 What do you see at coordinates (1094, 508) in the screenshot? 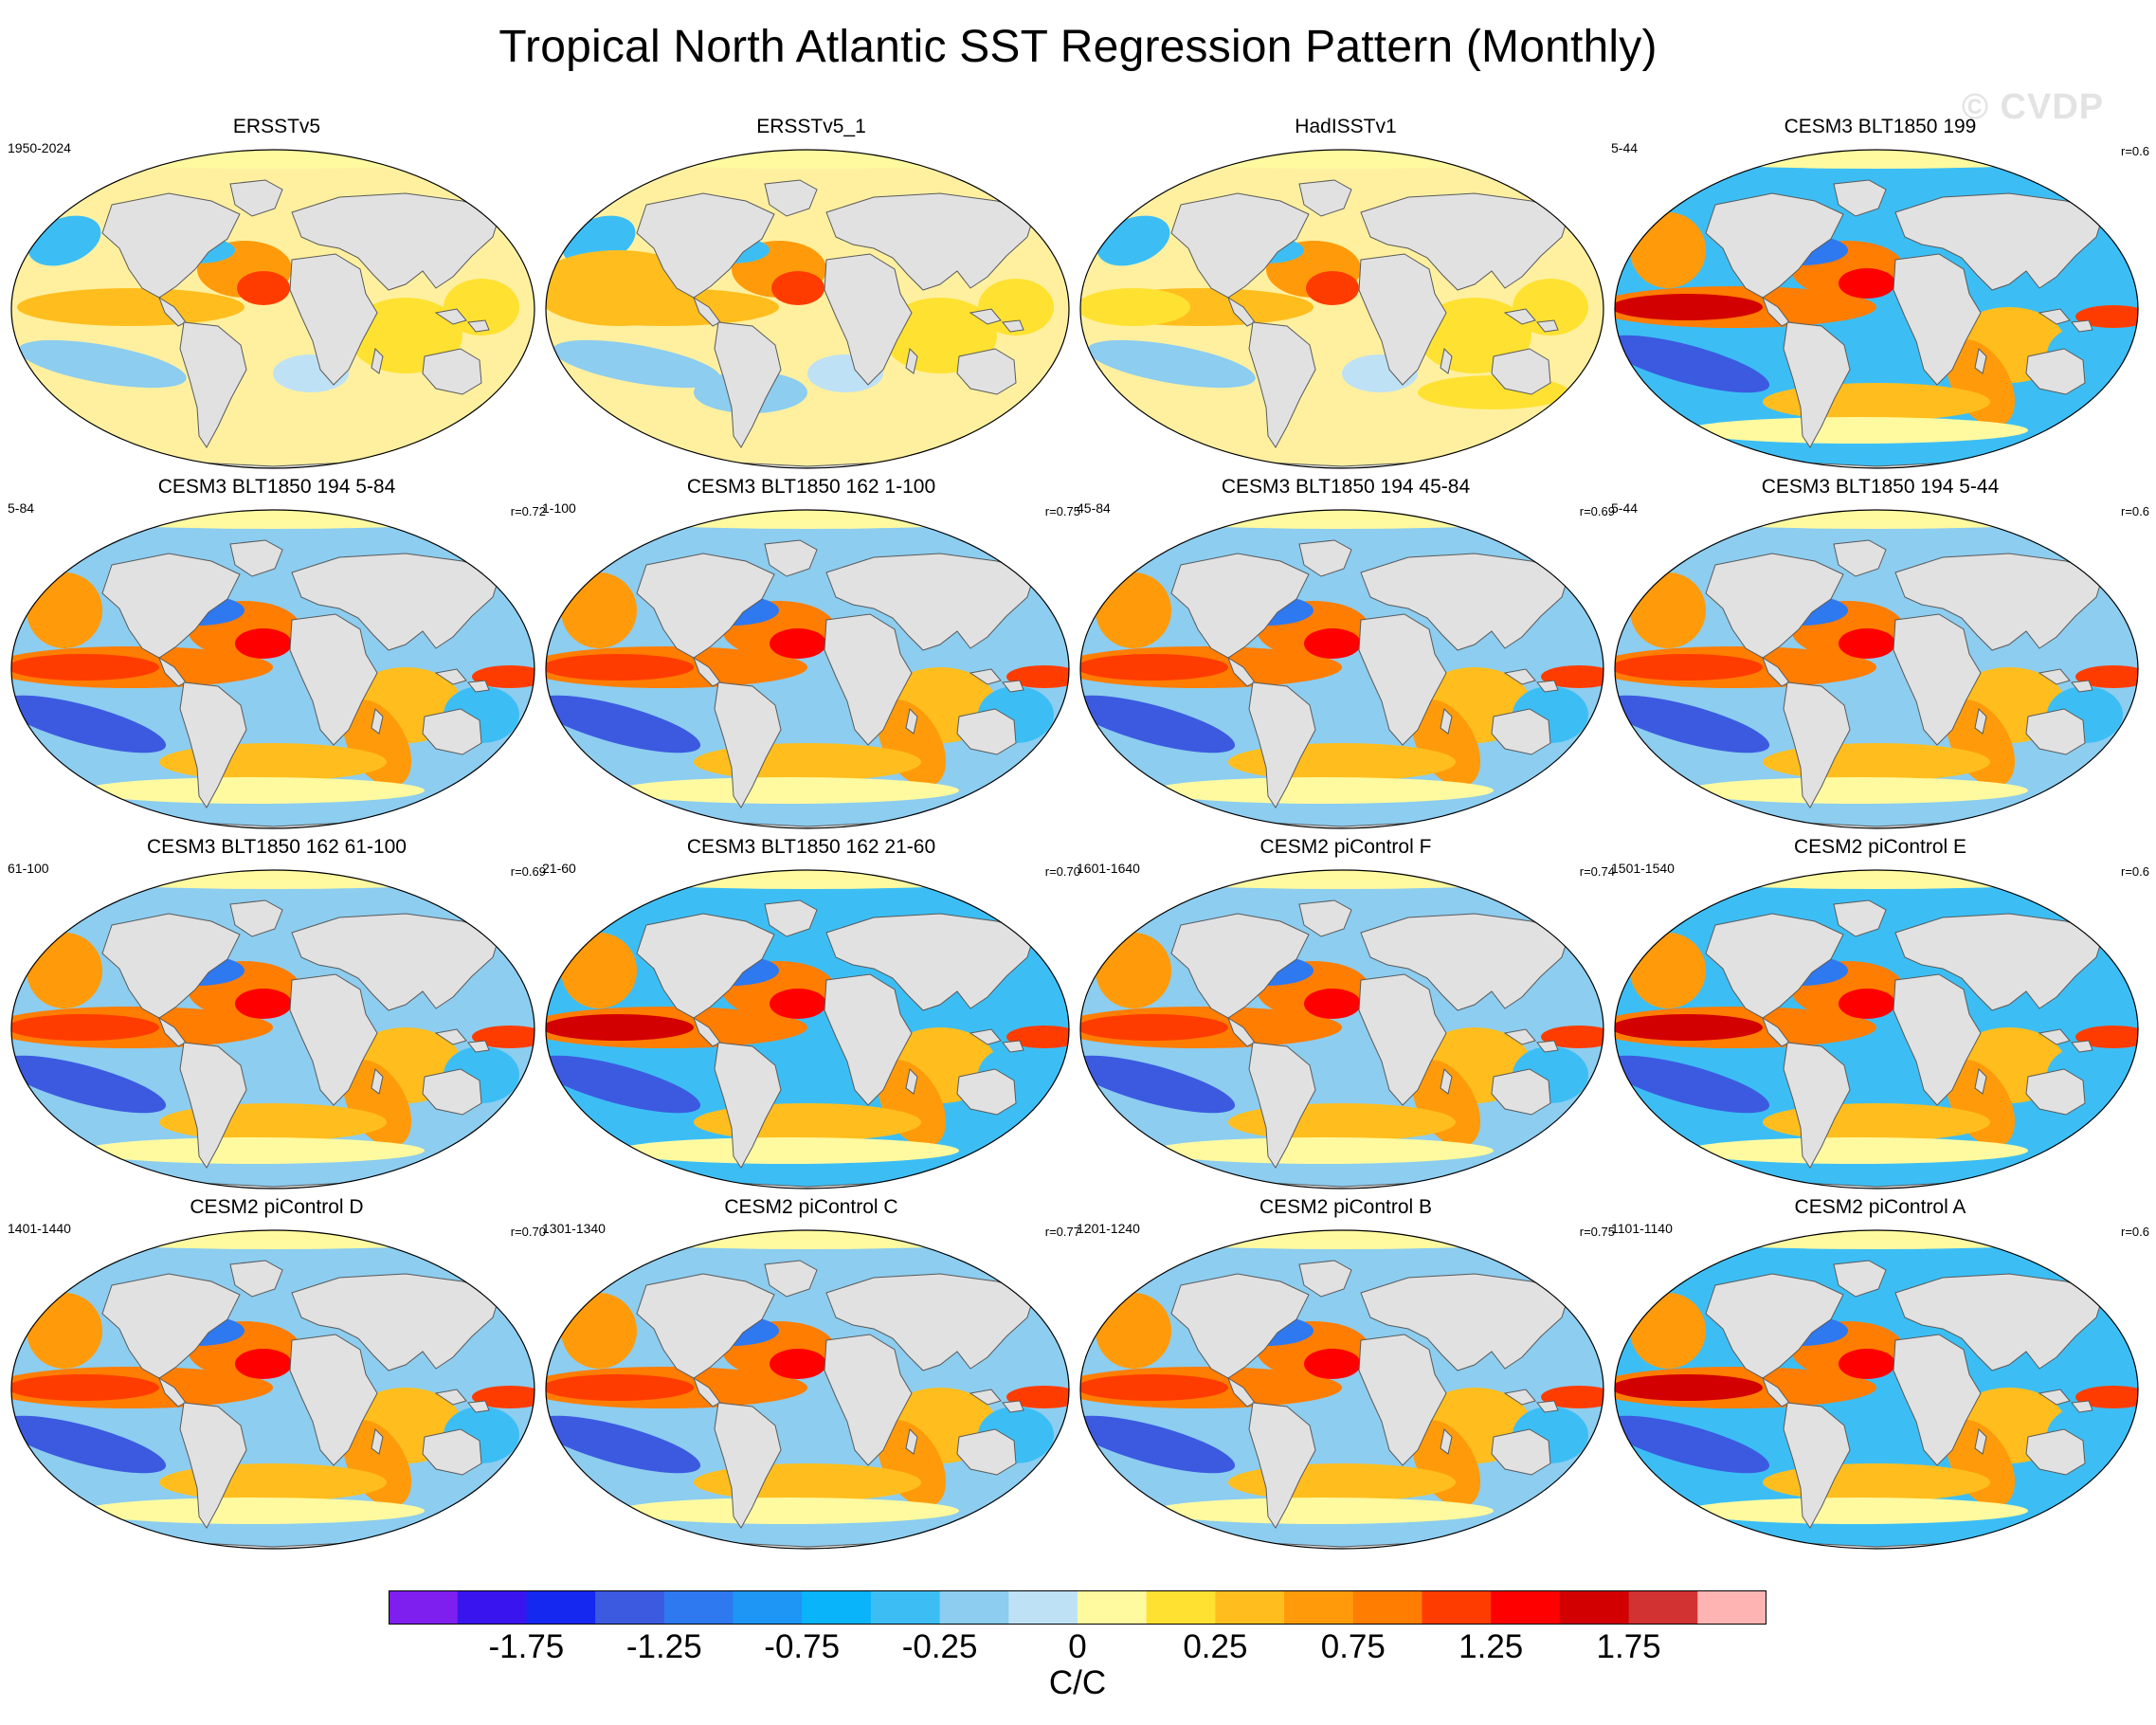
I see `panel-period: 45-84` at bounding box center [1094, 508].